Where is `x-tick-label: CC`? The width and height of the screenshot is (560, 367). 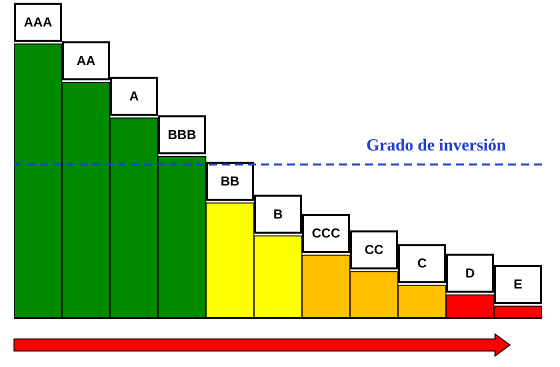
x-tick-label: CC is located at coordinates (374, 249).